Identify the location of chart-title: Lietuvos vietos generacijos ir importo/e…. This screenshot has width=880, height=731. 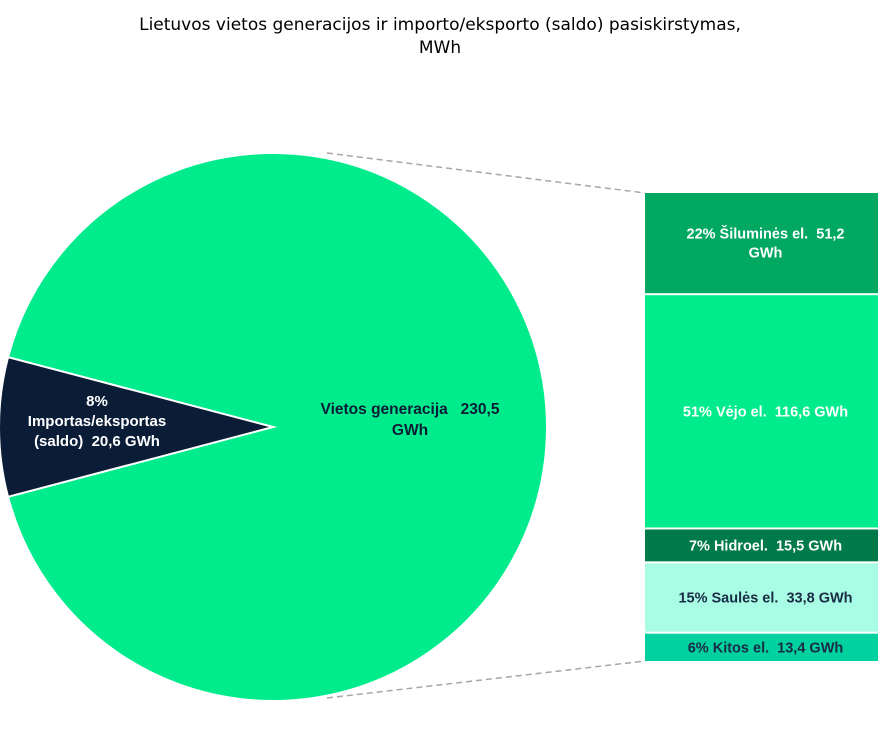
(440, 37).